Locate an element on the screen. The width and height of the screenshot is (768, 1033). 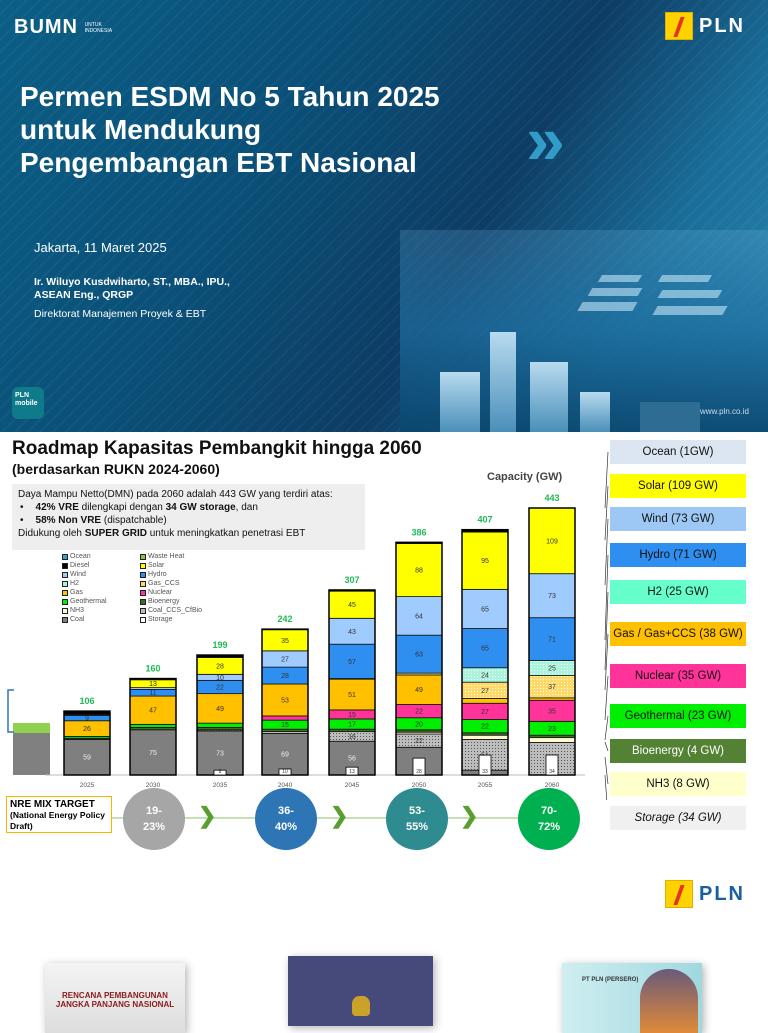
bar-segment-solar-2045 is located at coordinates (352, 604).